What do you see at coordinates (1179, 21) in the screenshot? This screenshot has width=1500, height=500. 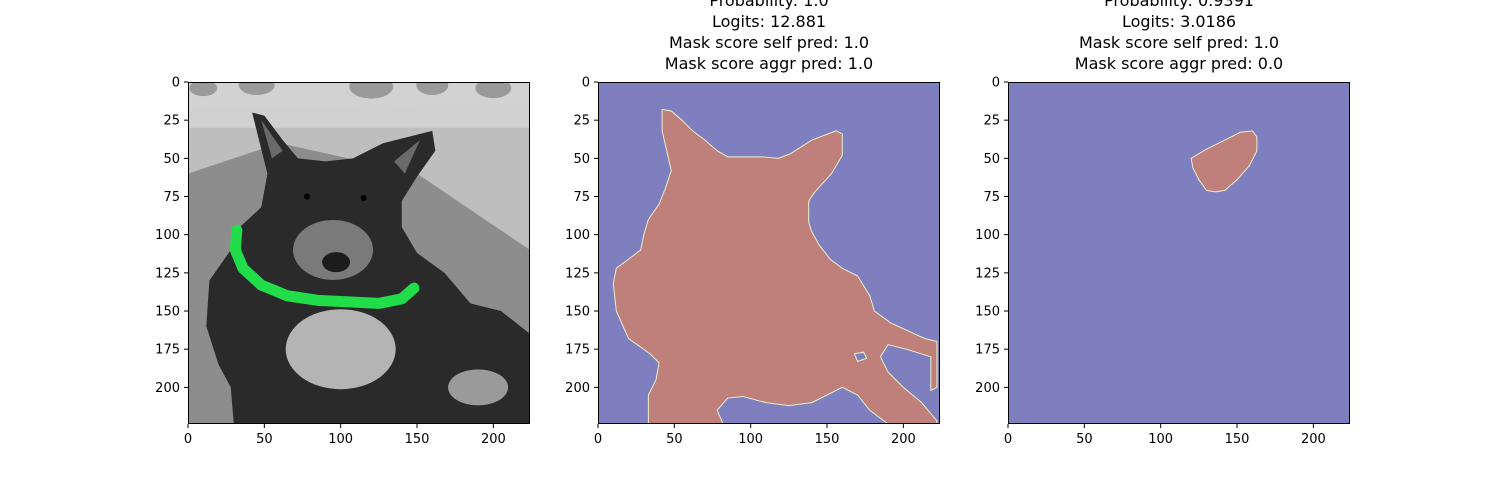 I see `chart-title-line: Logits: 3.0186` at bounding box center [1179, 21].